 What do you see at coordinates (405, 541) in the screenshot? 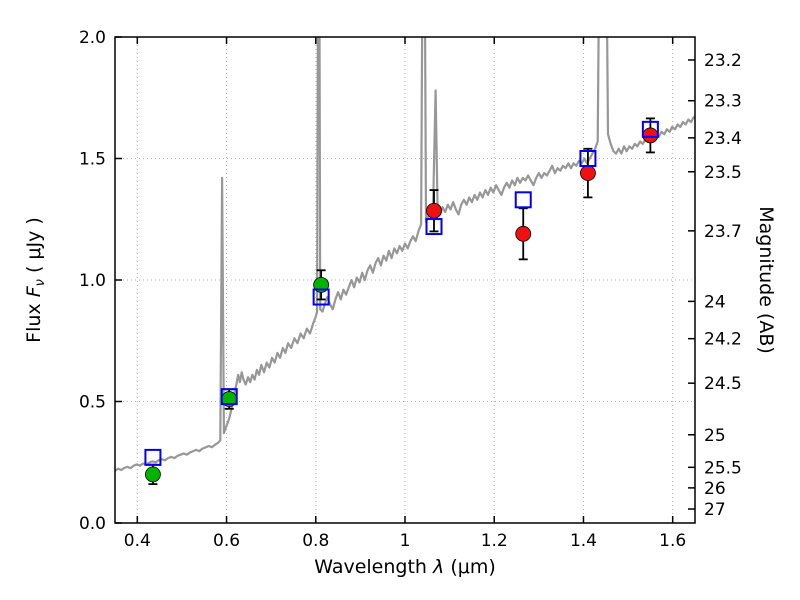
I see `x-tick-label: 1` at bounding box center [405, 541].